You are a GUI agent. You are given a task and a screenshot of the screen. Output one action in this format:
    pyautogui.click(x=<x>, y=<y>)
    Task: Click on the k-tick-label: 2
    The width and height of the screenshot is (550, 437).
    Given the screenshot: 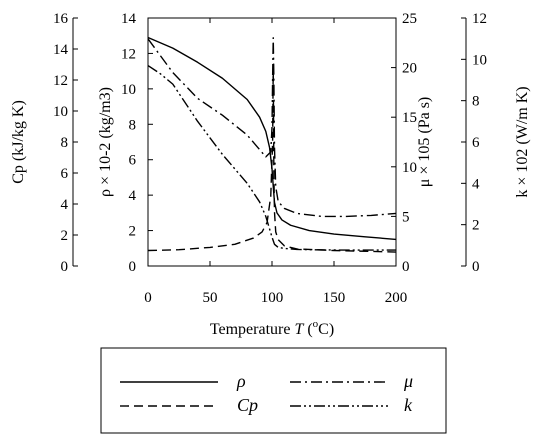 What is the action you would take?
    pyautogui.click(x=476, y=226)
    